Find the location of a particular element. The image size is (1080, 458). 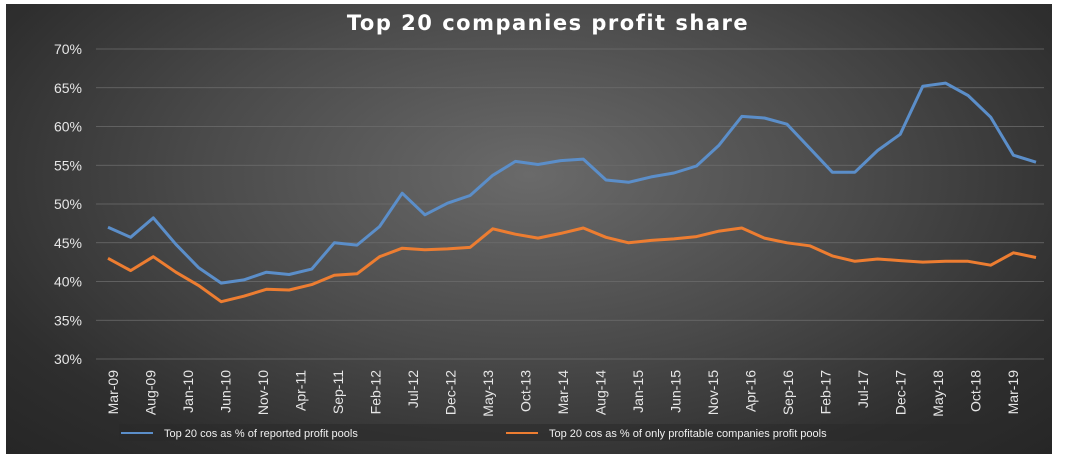

legend-background is located at coordinates (553, 432).